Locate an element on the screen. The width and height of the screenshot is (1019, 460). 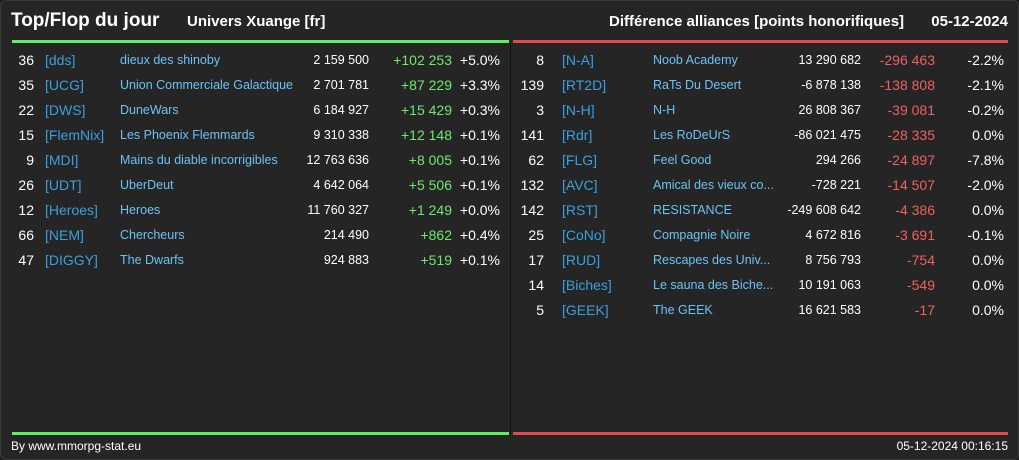
points-cell: 2 701 781 is located at coordinates (341, 85).